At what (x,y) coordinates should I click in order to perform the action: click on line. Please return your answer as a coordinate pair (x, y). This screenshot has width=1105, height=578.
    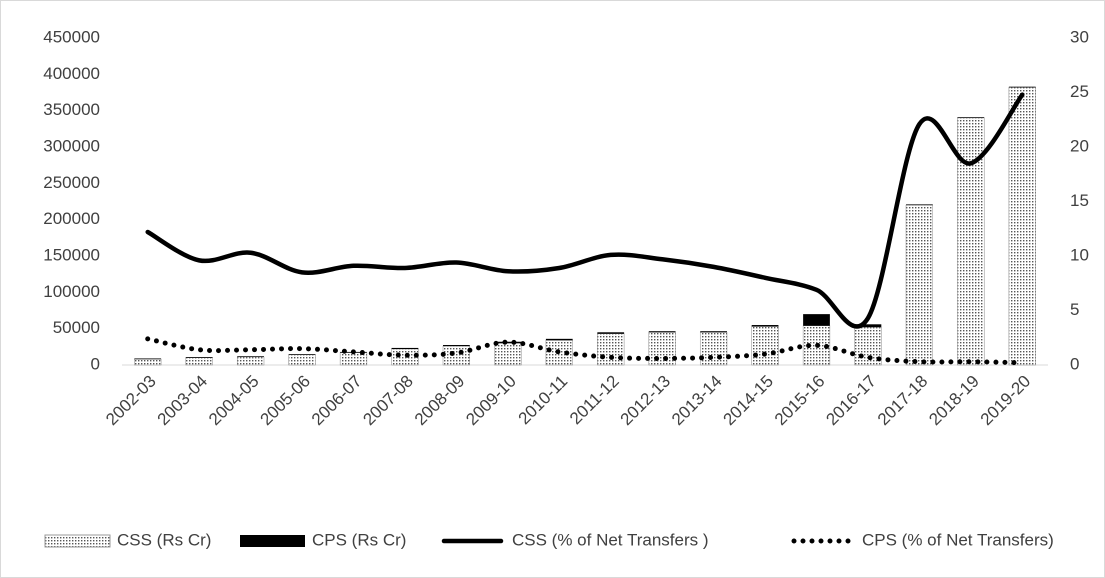
    Looking at the image, I should click on (585, 351).